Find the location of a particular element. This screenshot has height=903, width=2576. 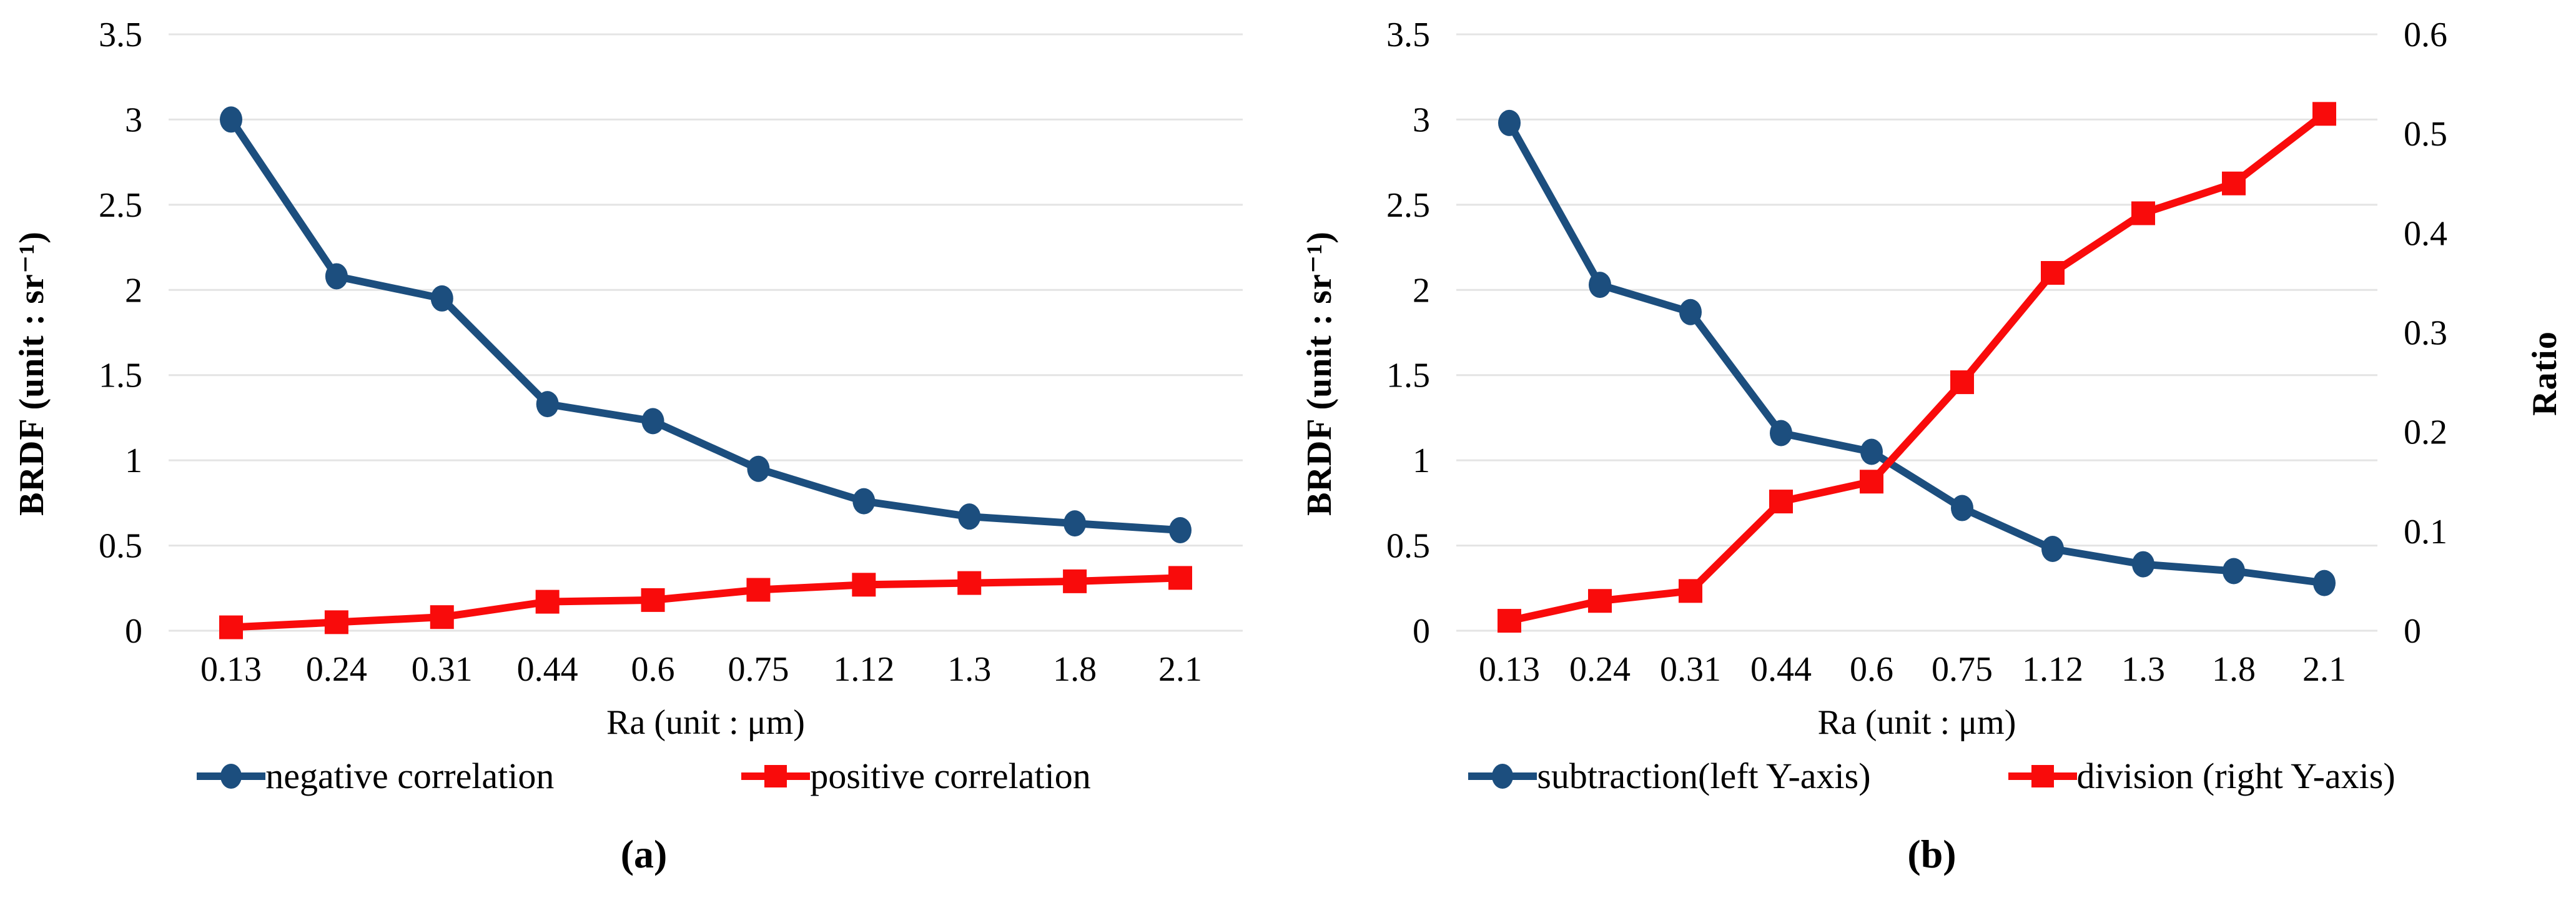

secondary-y-axis-tick-label: 0.1 is located at coordinates (2426, 532).